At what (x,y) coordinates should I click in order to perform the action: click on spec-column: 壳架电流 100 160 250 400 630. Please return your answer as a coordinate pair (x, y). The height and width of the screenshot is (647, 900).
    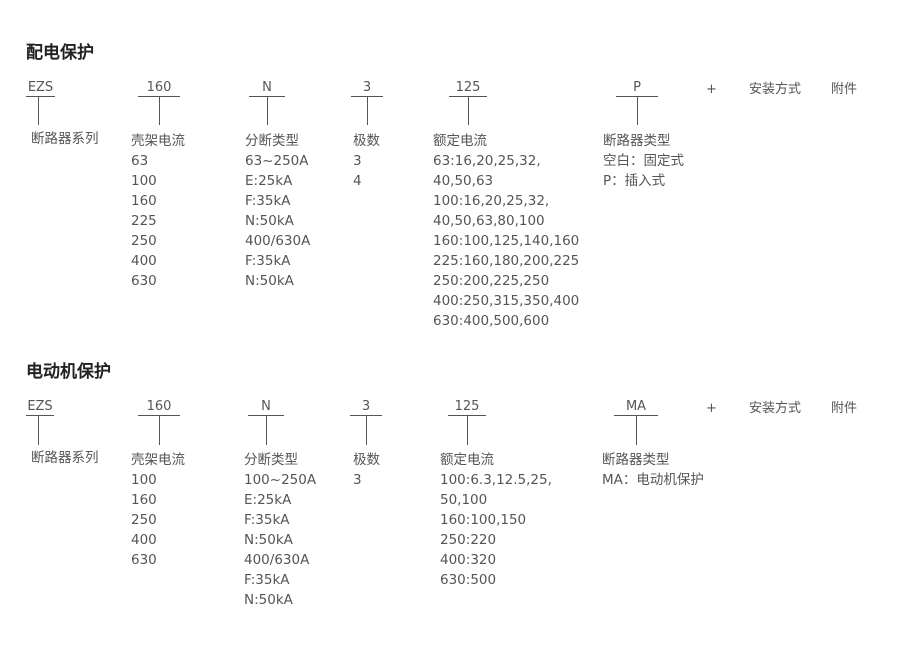
    Looking at the image, I should click on (158, 510).